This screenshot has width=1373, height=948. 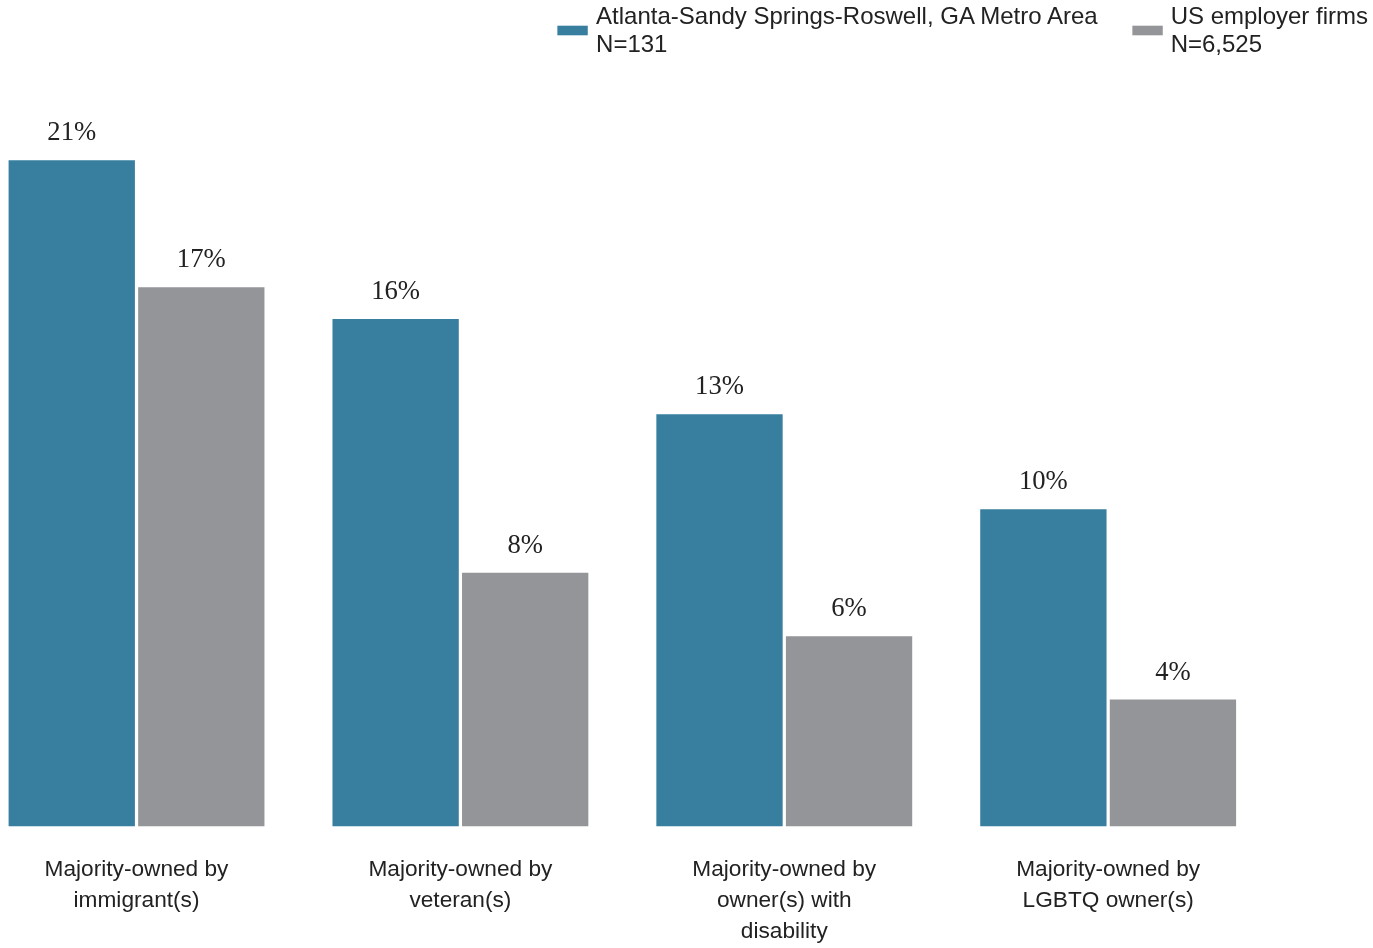 I want to click on data-label: 21%, so click(x=72, y=131).